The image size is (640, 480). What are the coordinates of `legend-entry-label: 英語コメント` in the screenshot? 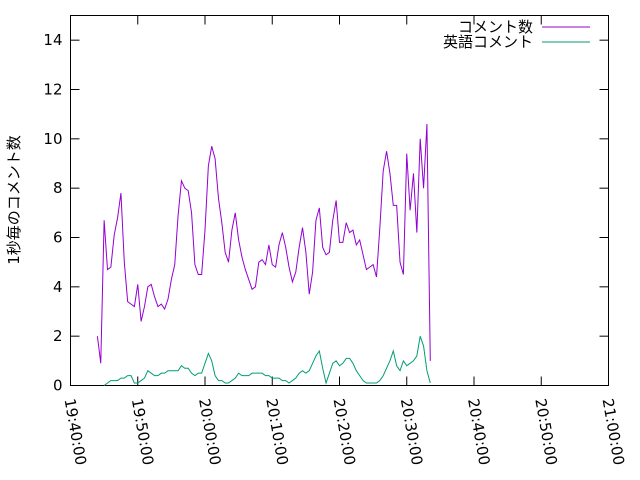 It's located at (488, 42).